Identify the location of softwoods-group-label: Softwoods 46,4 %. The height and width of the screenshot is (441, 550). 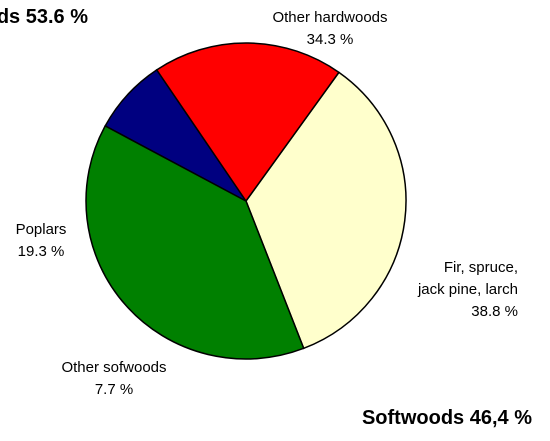
(447, 418).